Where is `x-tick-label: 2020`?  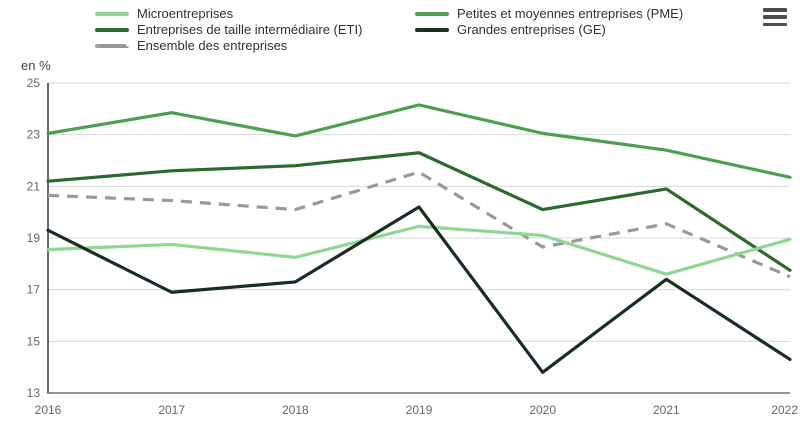 x-tick-label: 2020 is located at coordinates (542, 410).